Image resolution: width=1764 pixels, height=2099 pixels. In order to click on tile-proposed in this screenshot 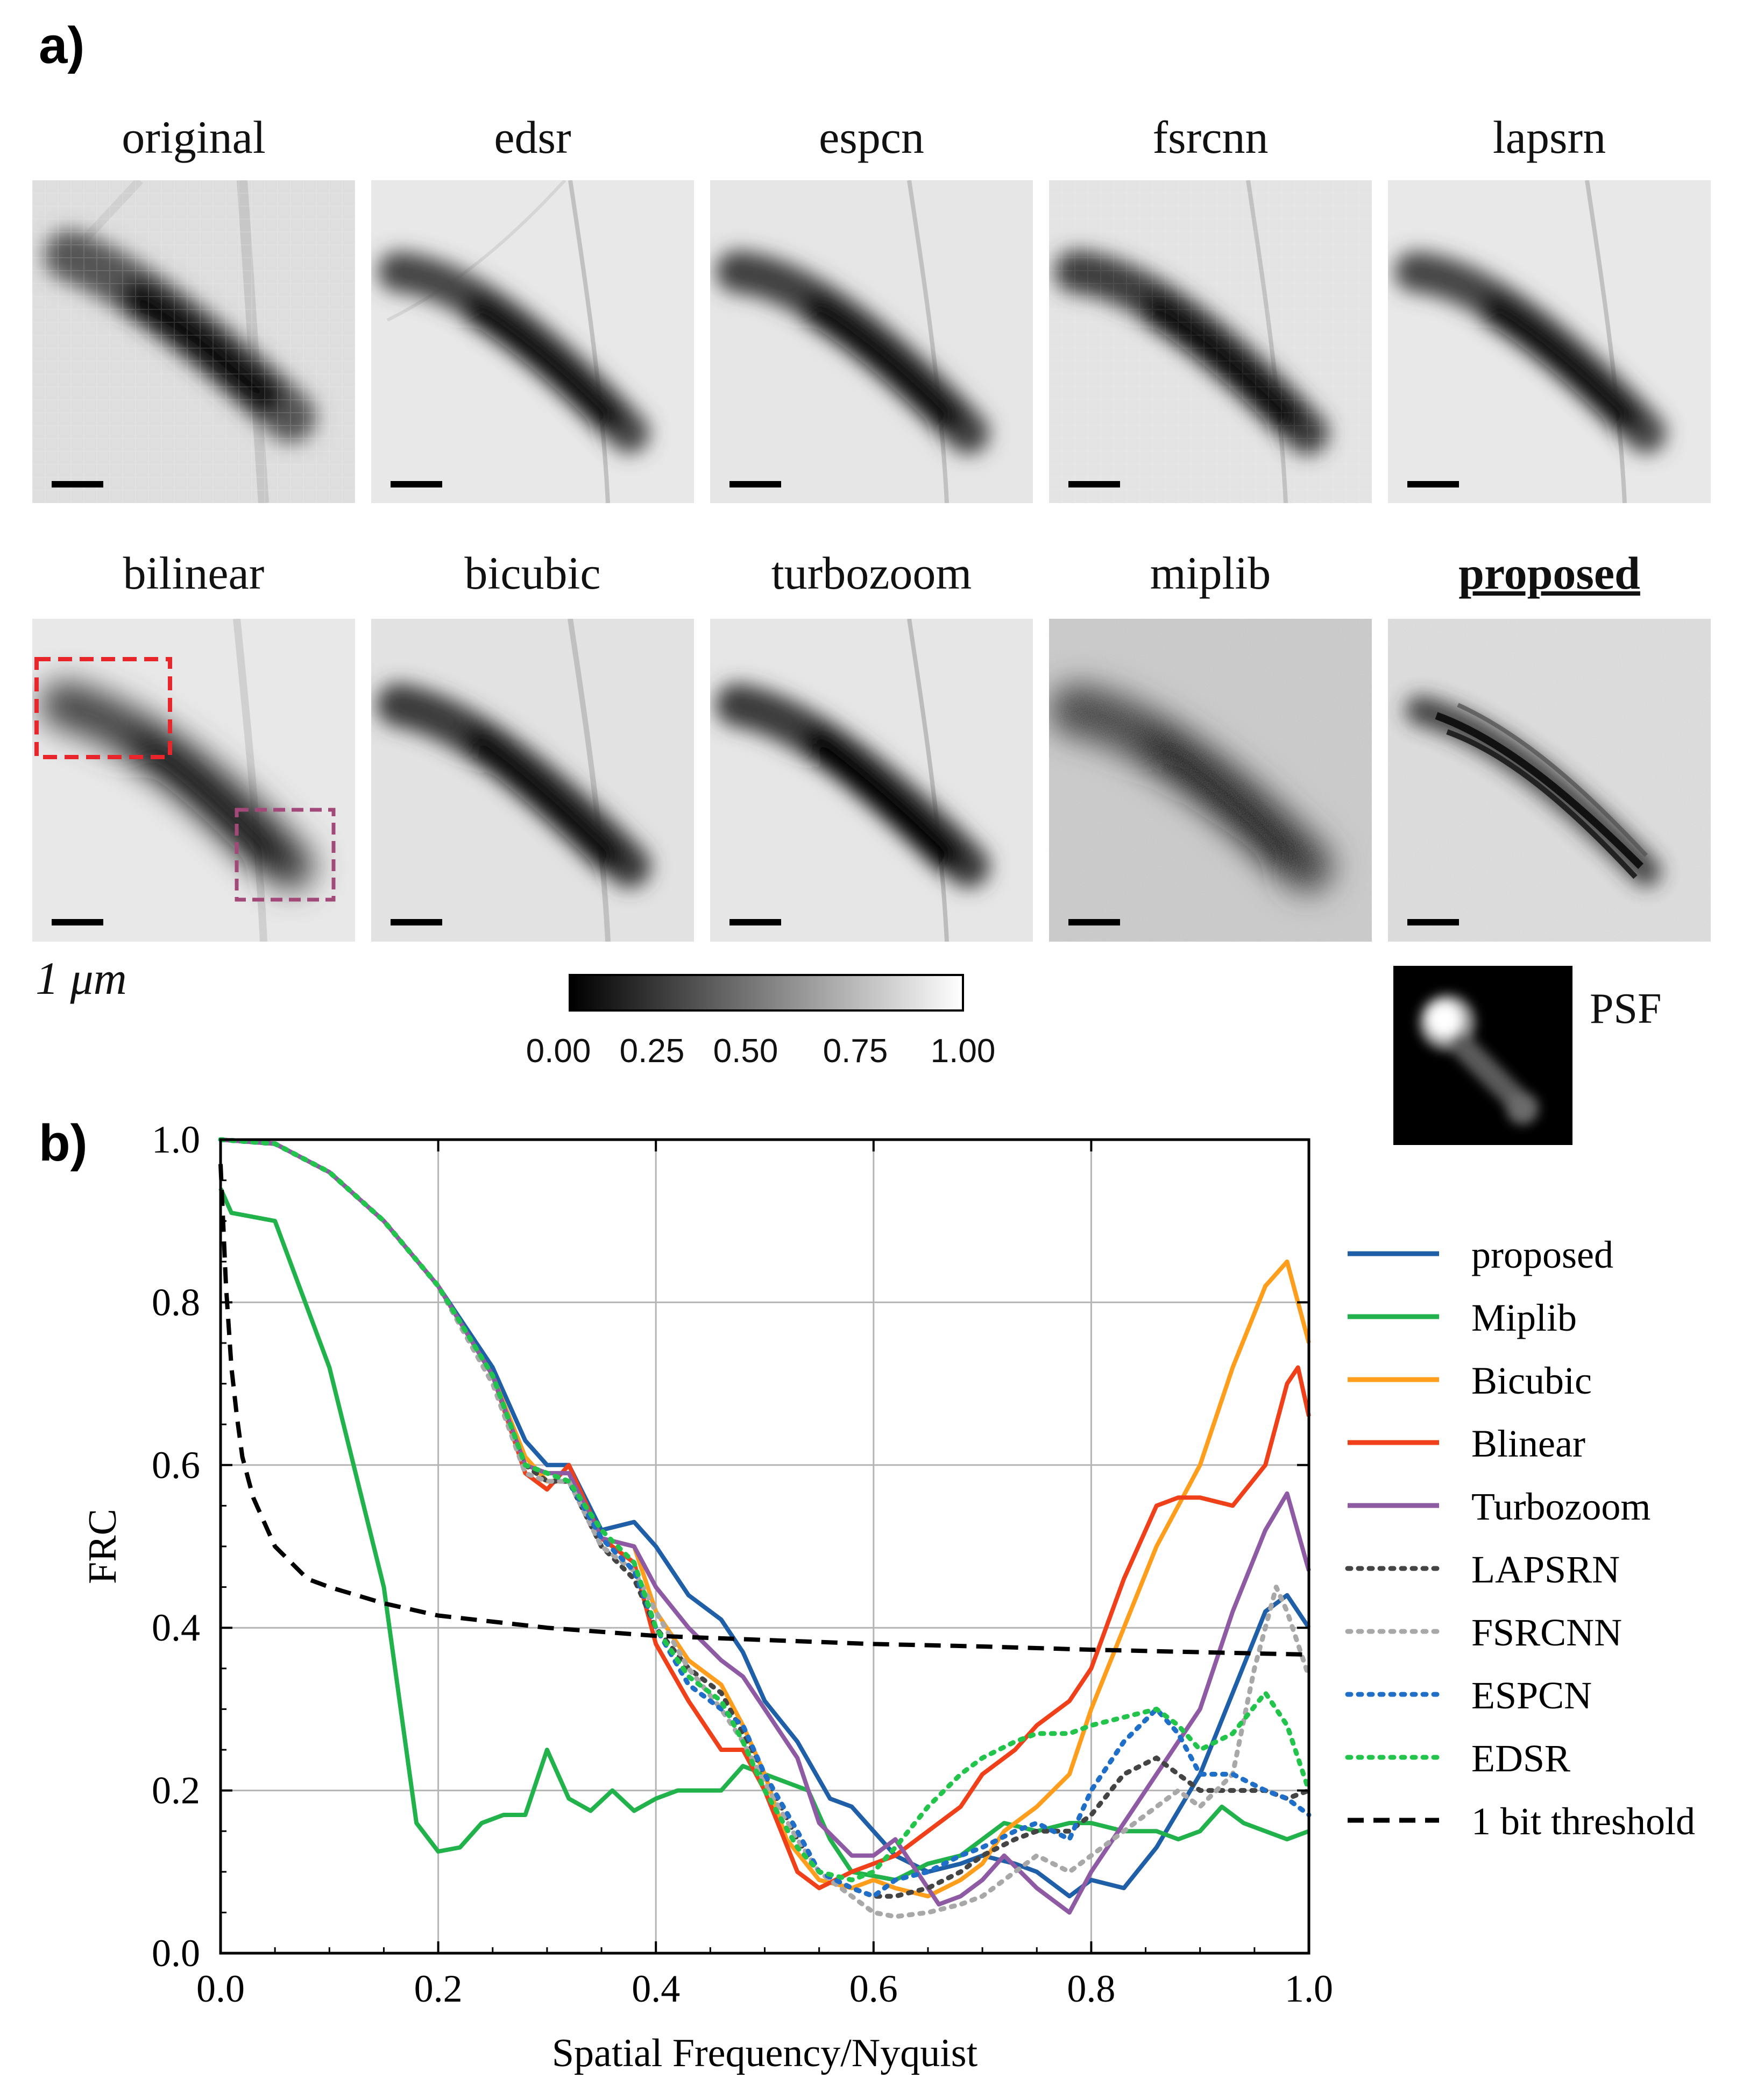, I will do `click(1549, 780)`.